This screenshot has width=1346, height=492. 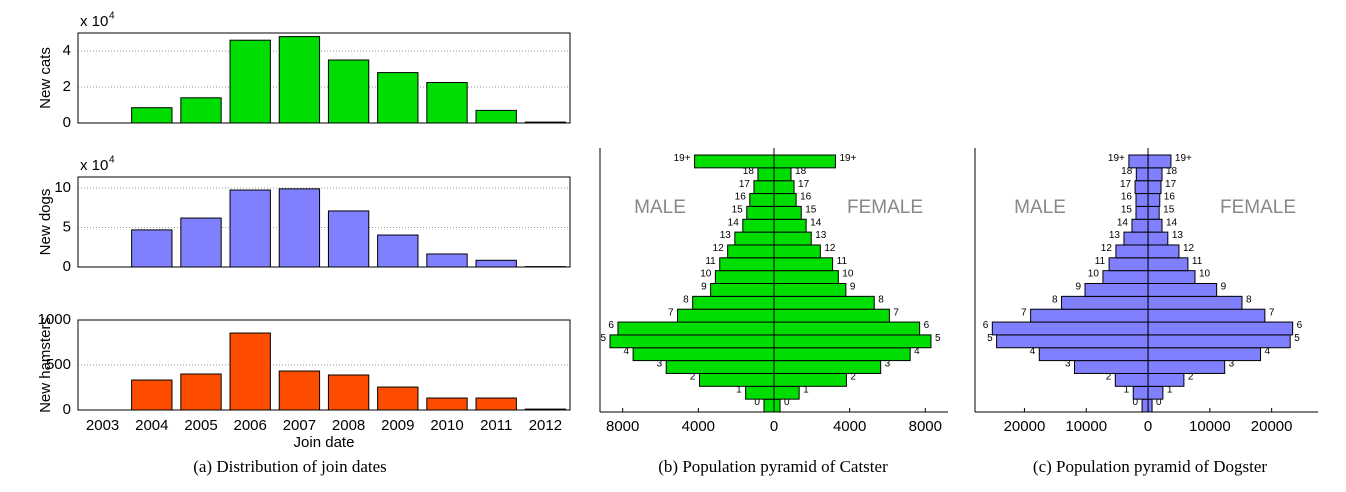 I want to click on x-tick-label: 2010, so click(x=446, y=425).